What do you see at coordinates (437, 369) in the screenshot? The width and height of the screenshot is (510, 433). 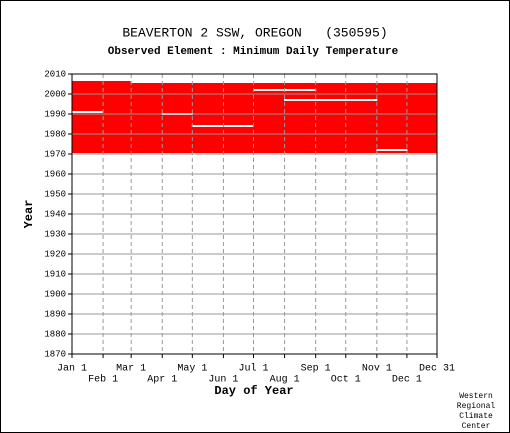 I see `x-tick-label: Dec 31` at bounding box center [437, 369].